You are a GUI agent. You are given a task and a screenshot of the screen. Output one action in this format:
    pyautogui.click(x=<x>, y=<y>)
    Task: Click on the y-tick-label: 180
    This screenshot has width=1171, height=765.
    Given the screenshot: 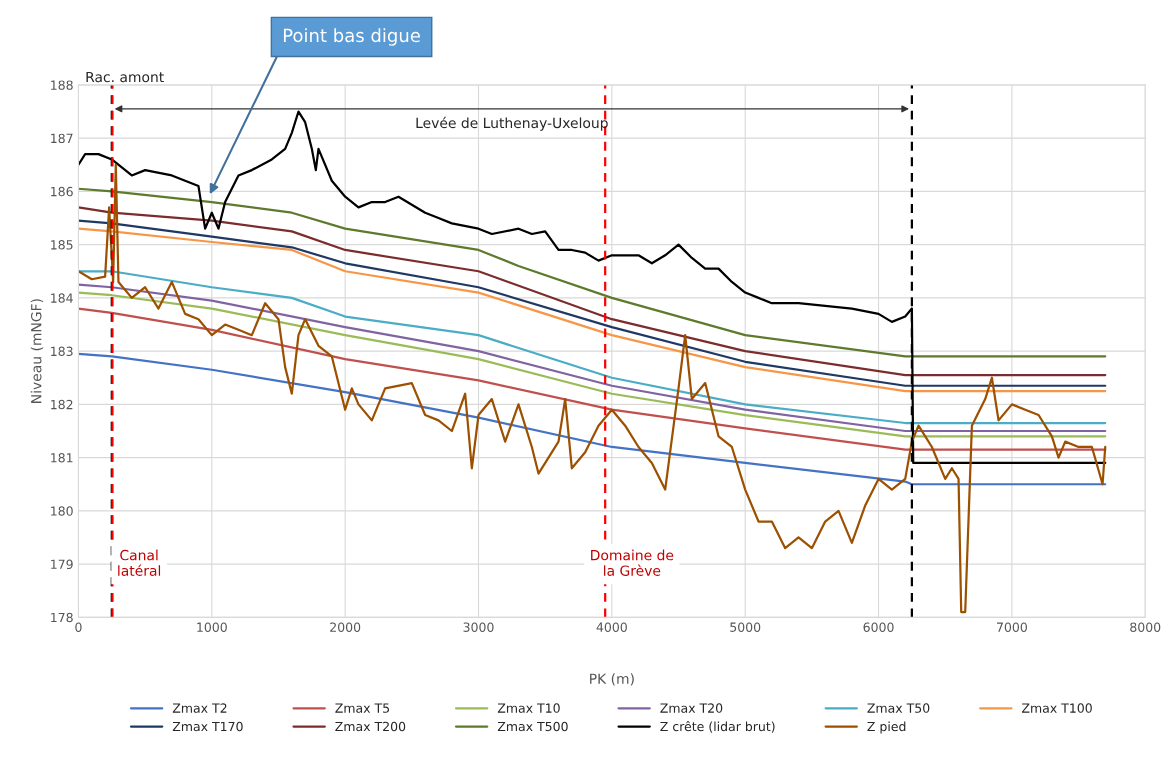 What is the action you would take?
    pyautogui.click(x=62, y=511)
    